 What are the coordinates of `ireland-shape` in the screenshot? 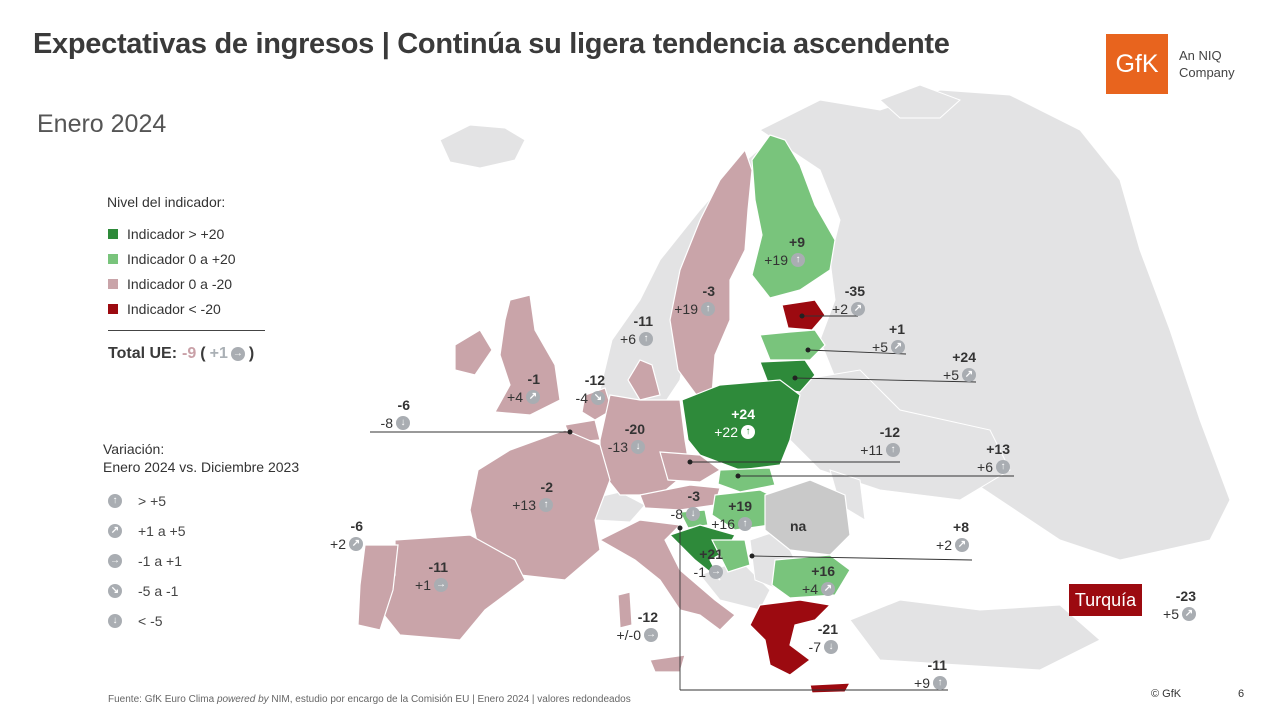 It's located at (473, 352).